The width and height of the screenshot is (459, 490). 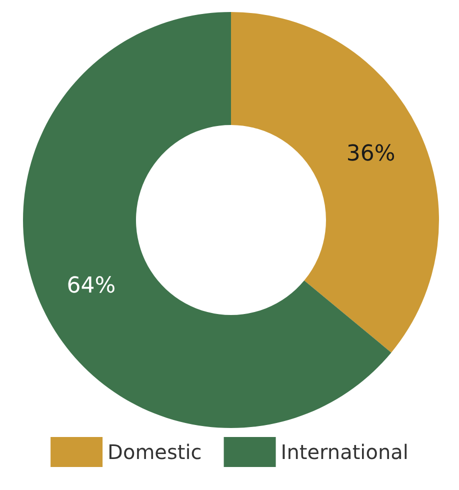 I want to click on data-label: 64%, so click(x=91, y=285).